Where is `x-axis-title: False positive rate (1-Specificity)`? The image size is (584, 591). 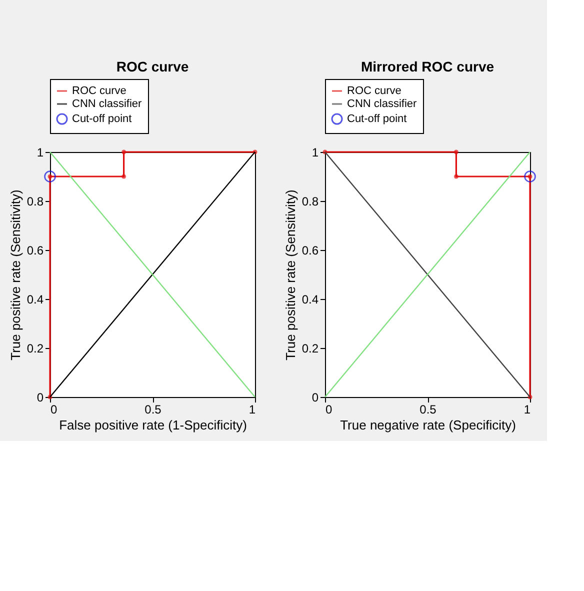
x-axis-title: False positive rate (1-Specificity) is located at coordinates (153, 425).